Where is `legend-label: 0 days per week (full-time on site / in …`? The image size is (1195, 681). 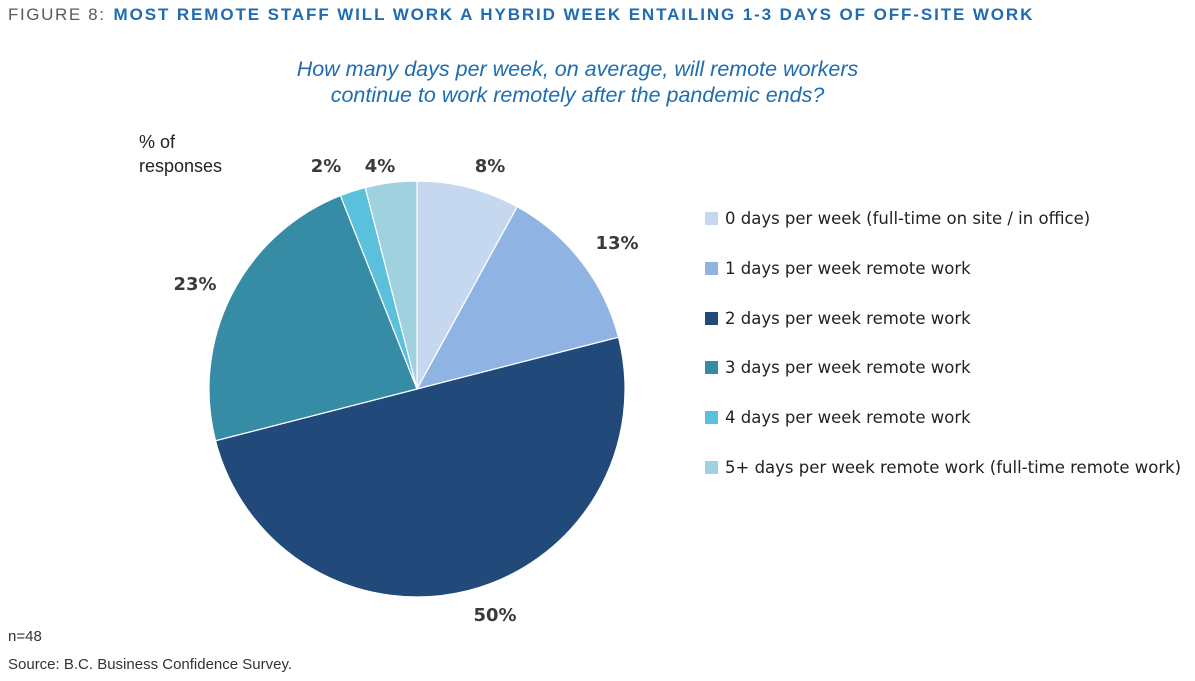 legend-label: 0 days per week (full-time on site / in … is located at coordinates (908, 218).